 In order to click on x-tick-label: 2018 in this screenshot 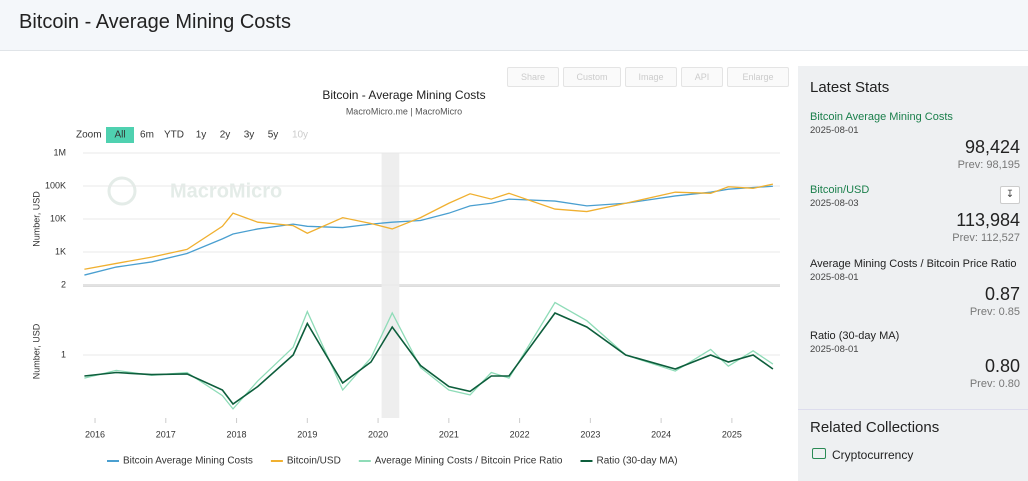, I will do `click(237, 434)`.